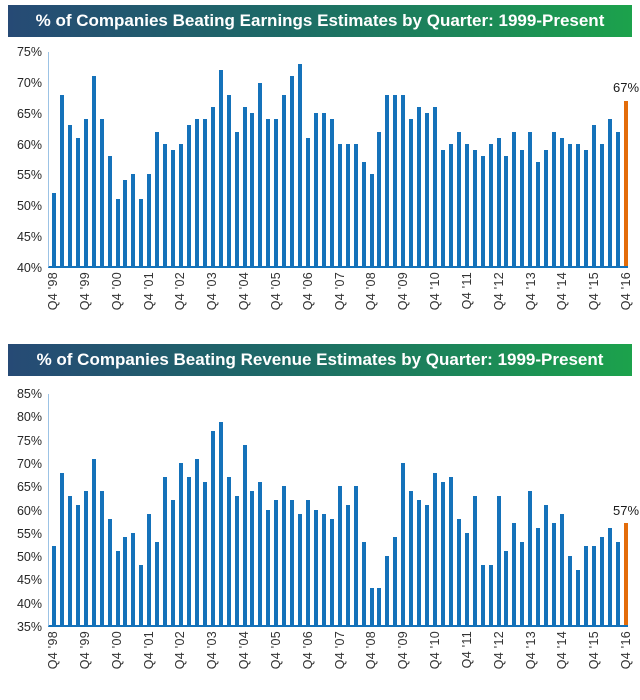 This screenshot has height=700, width=640. Describe the element at coordinates (625, 183) in the screenshot. I see `highlight-bar` at that location.